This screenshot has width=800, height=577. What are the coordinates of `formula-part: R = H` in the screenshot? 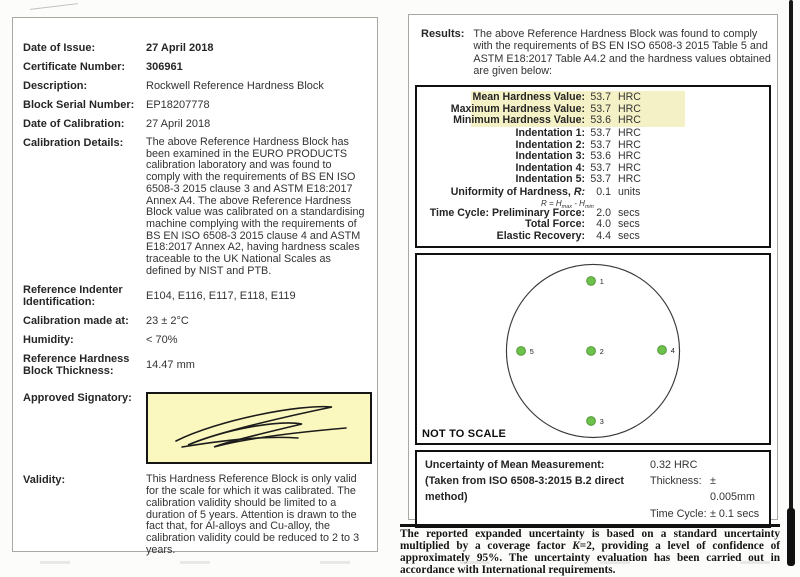 It's located at (551, 203).